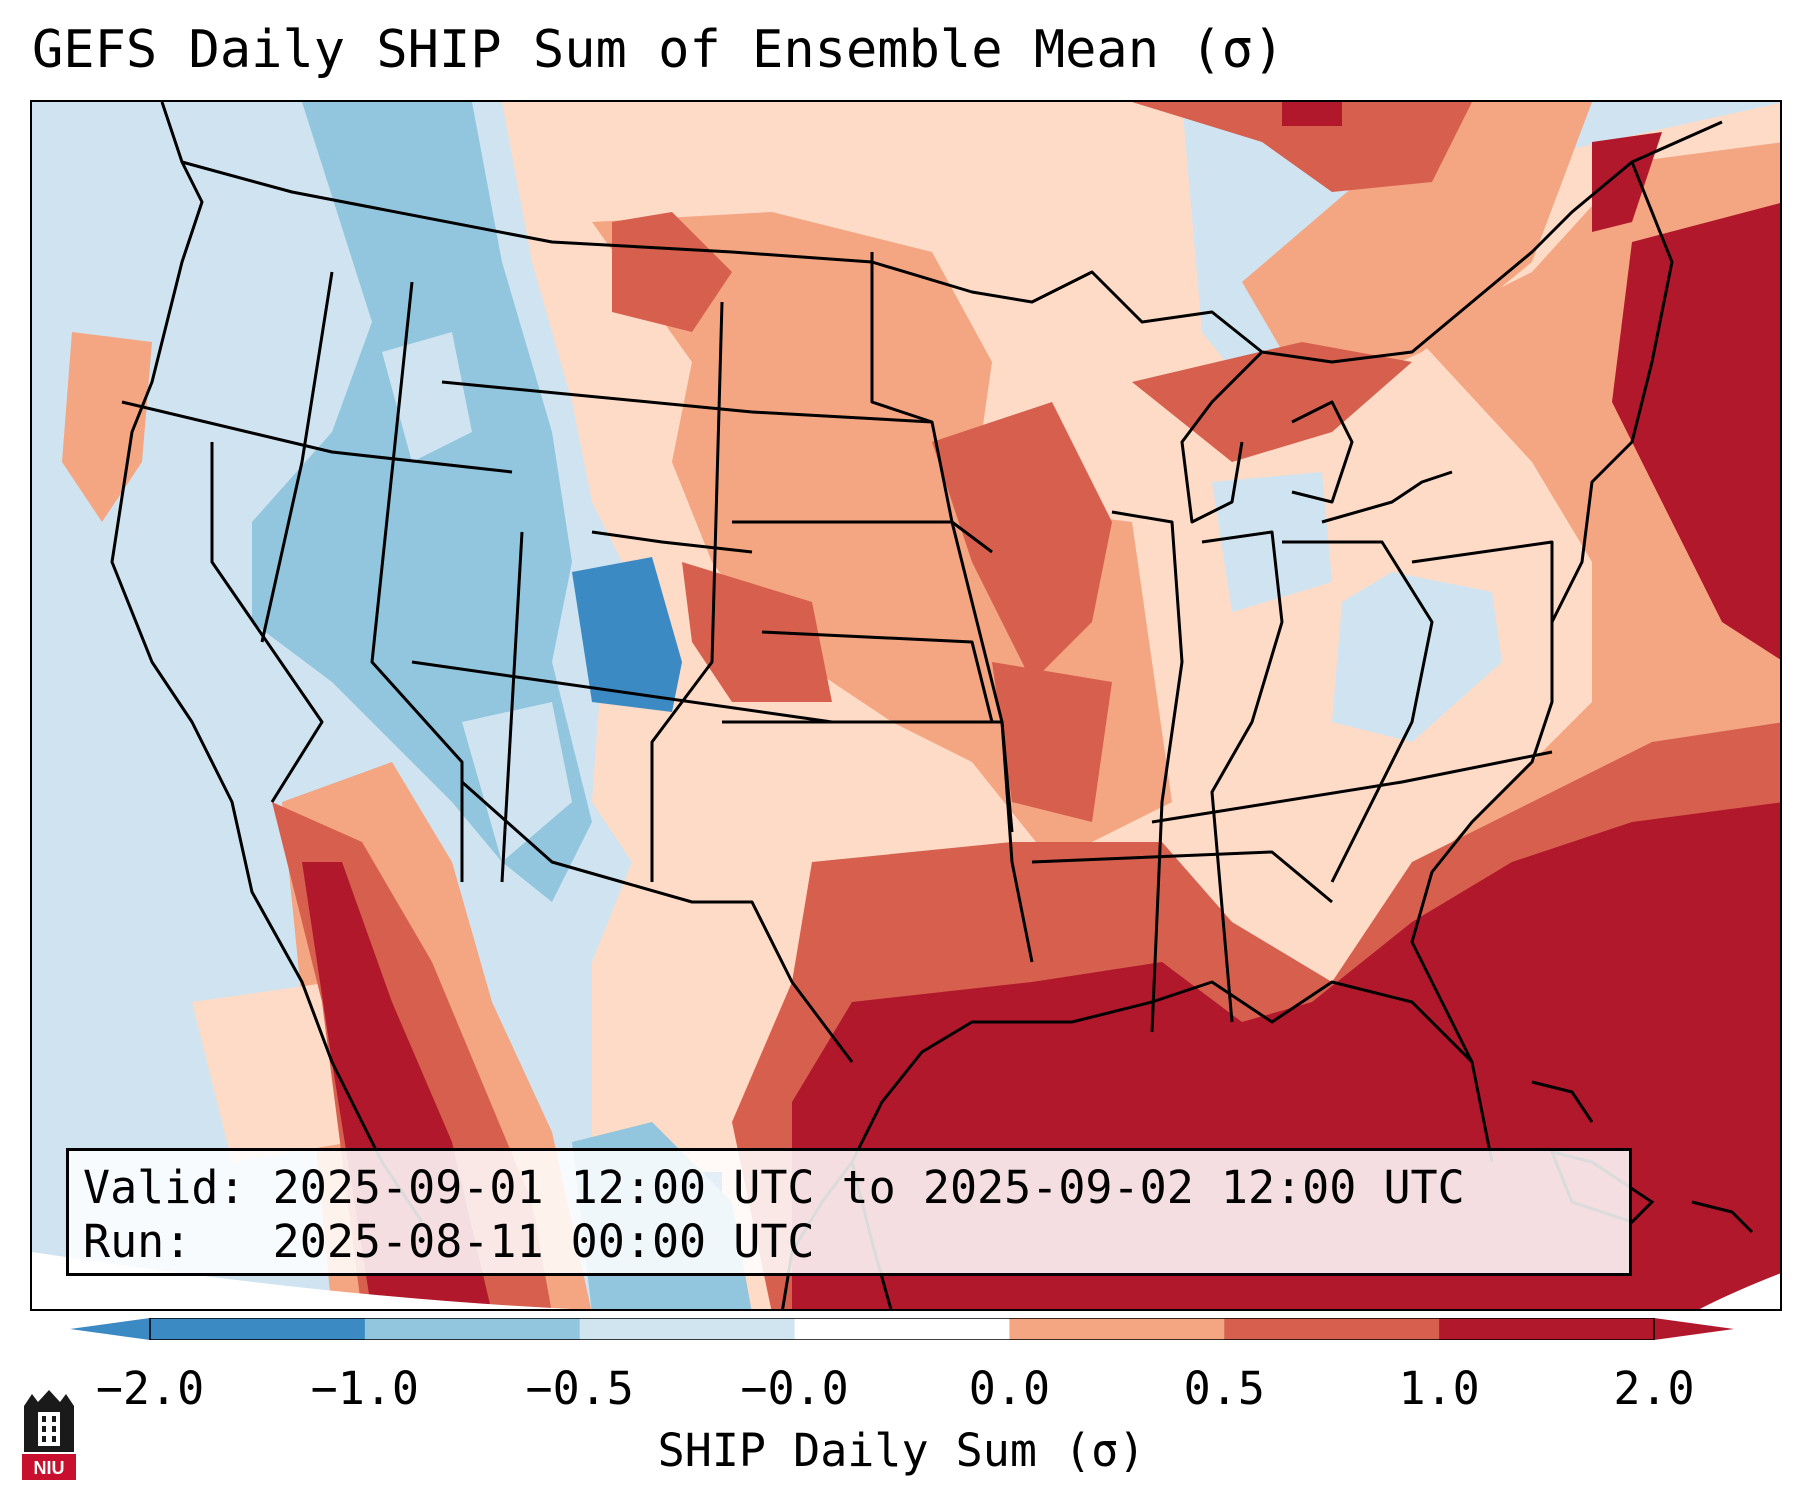 Image resolution: width=1803 pixels, height=1506 pixels. I want to click on colorbar-under-arrow, so click(110, 1329).